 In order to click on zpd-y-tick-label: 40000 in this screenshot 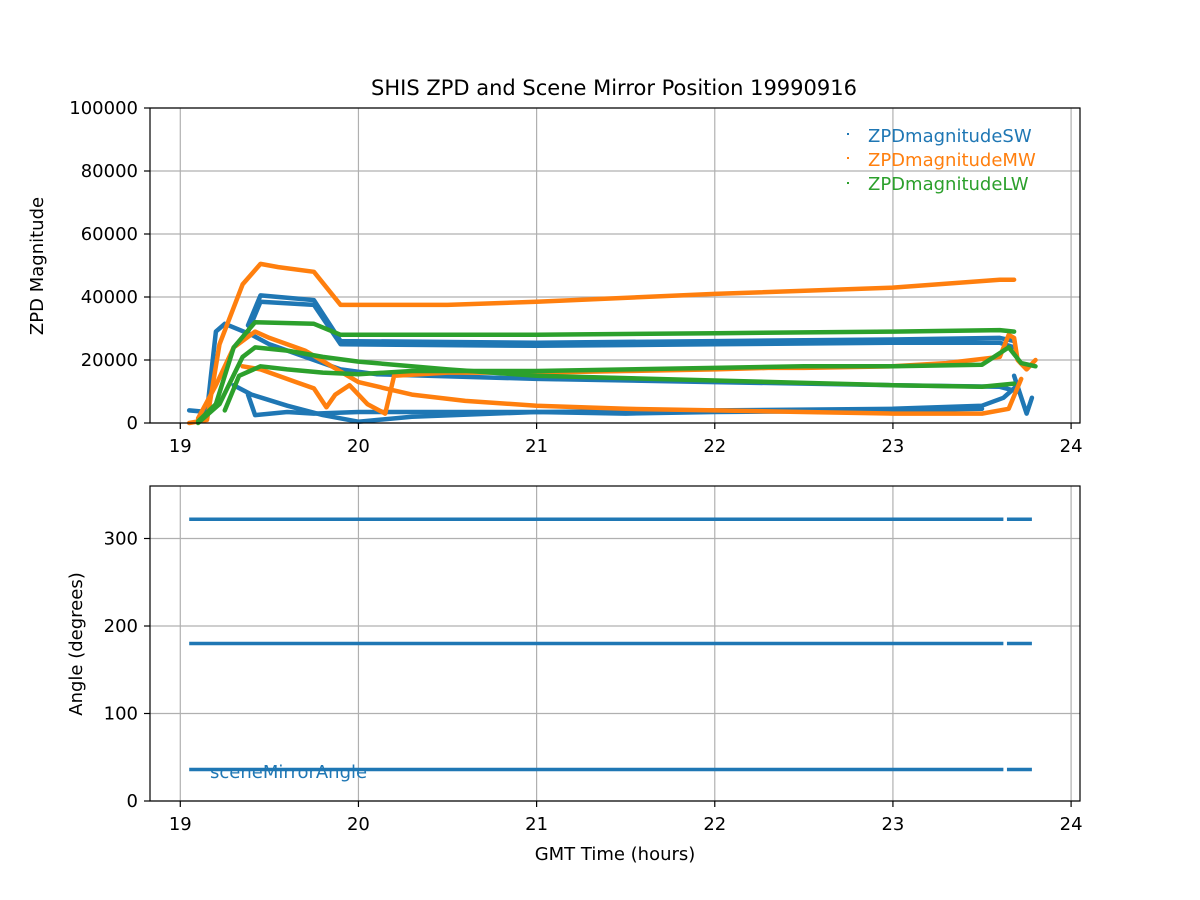, I will do `click(109, 297)`.